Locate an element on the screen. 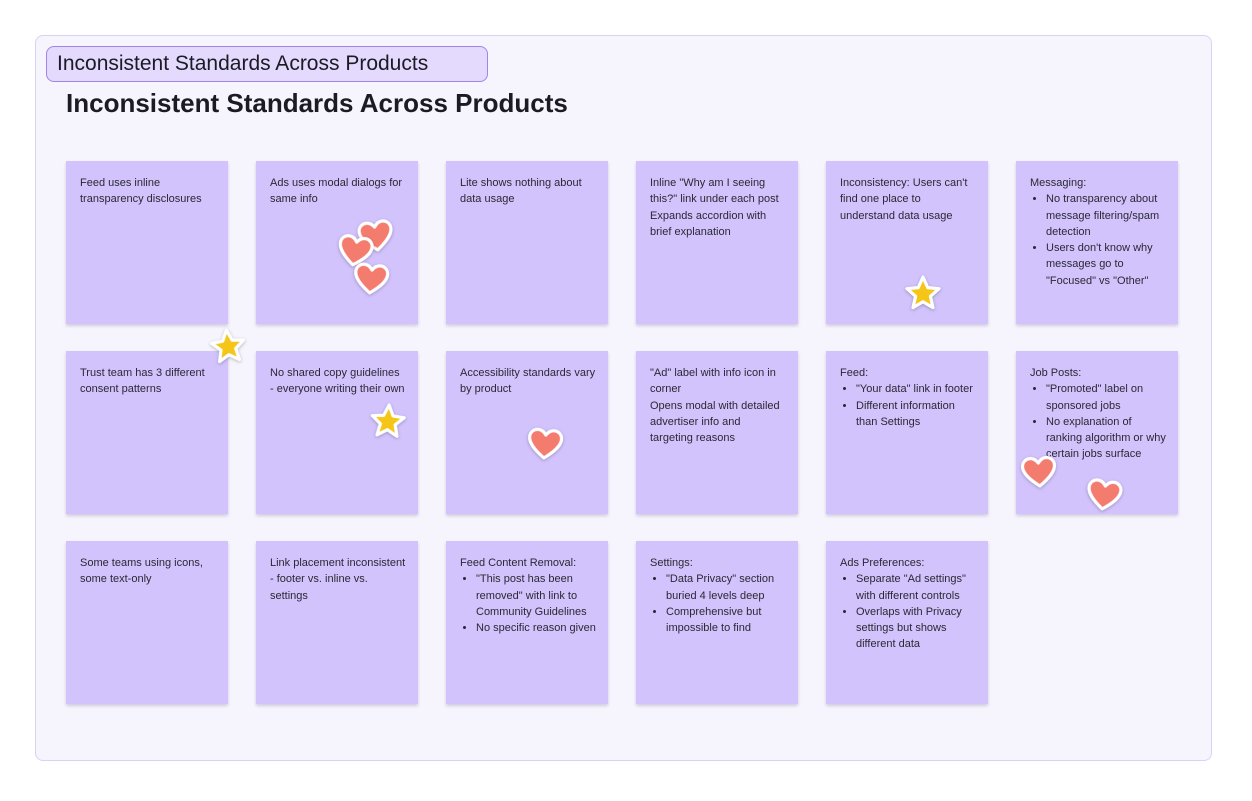 The width and height of the screenshot is (1252, 801). section-label-tag: Inconsistent Standards Across Products is located at coordinates (267, 64).